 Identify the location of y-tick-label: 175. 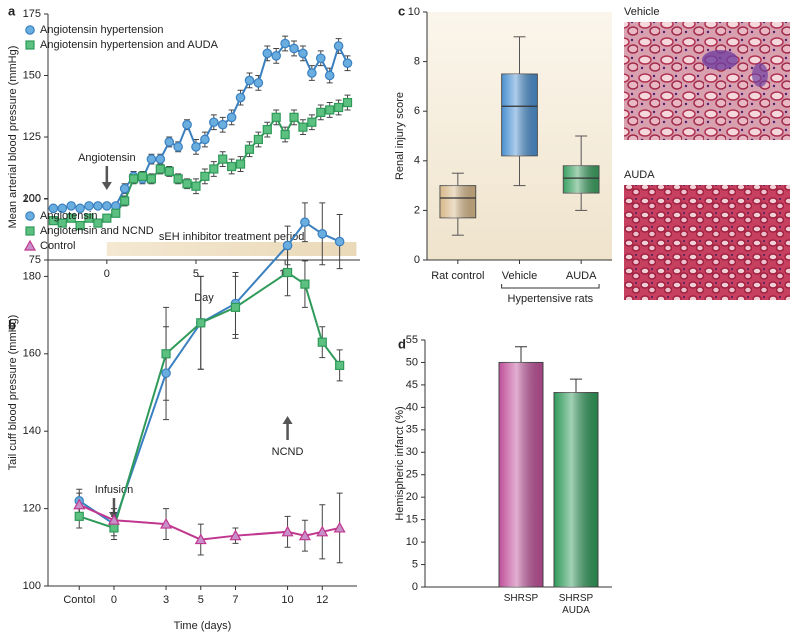
(32, 14).